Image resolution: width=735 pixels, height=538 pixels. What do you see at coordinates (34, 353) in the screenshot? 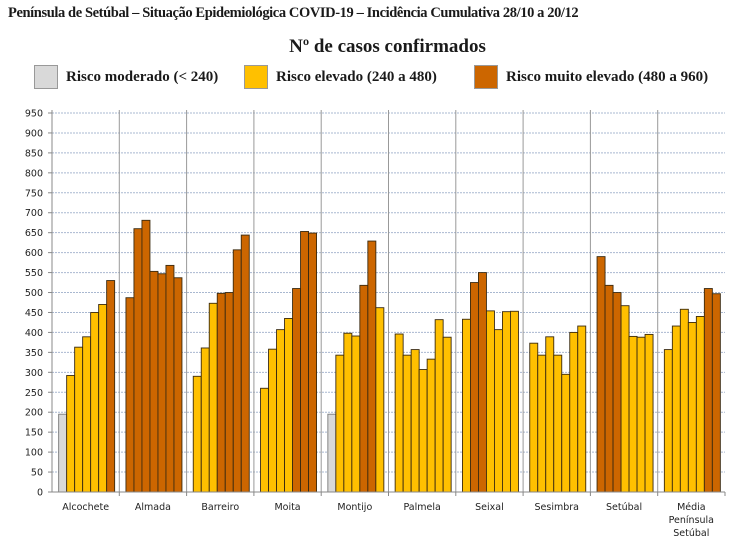
I see `y-tick-label: 350` at bounding box center [34, 353].